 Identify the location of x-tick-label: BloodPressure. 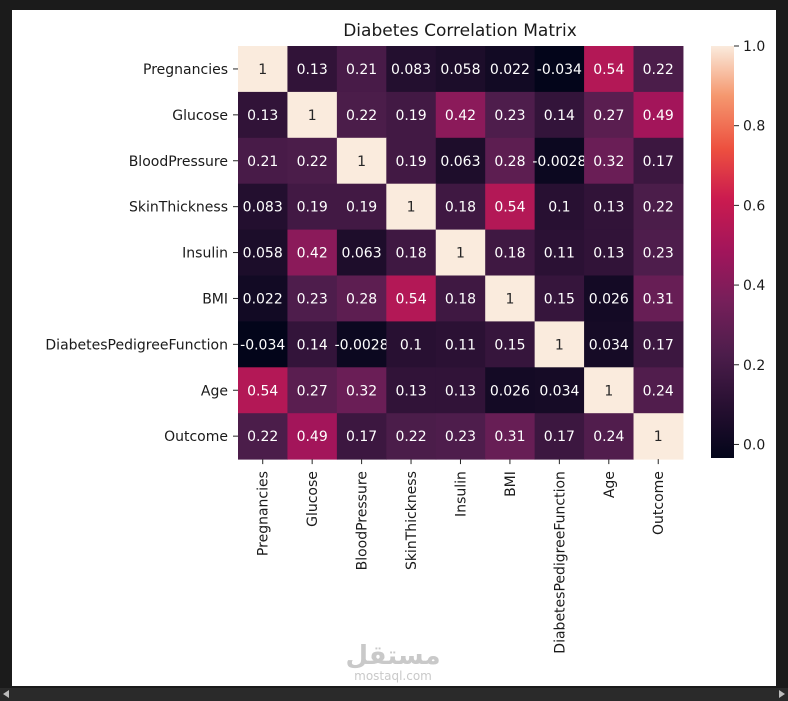
(363, 520).